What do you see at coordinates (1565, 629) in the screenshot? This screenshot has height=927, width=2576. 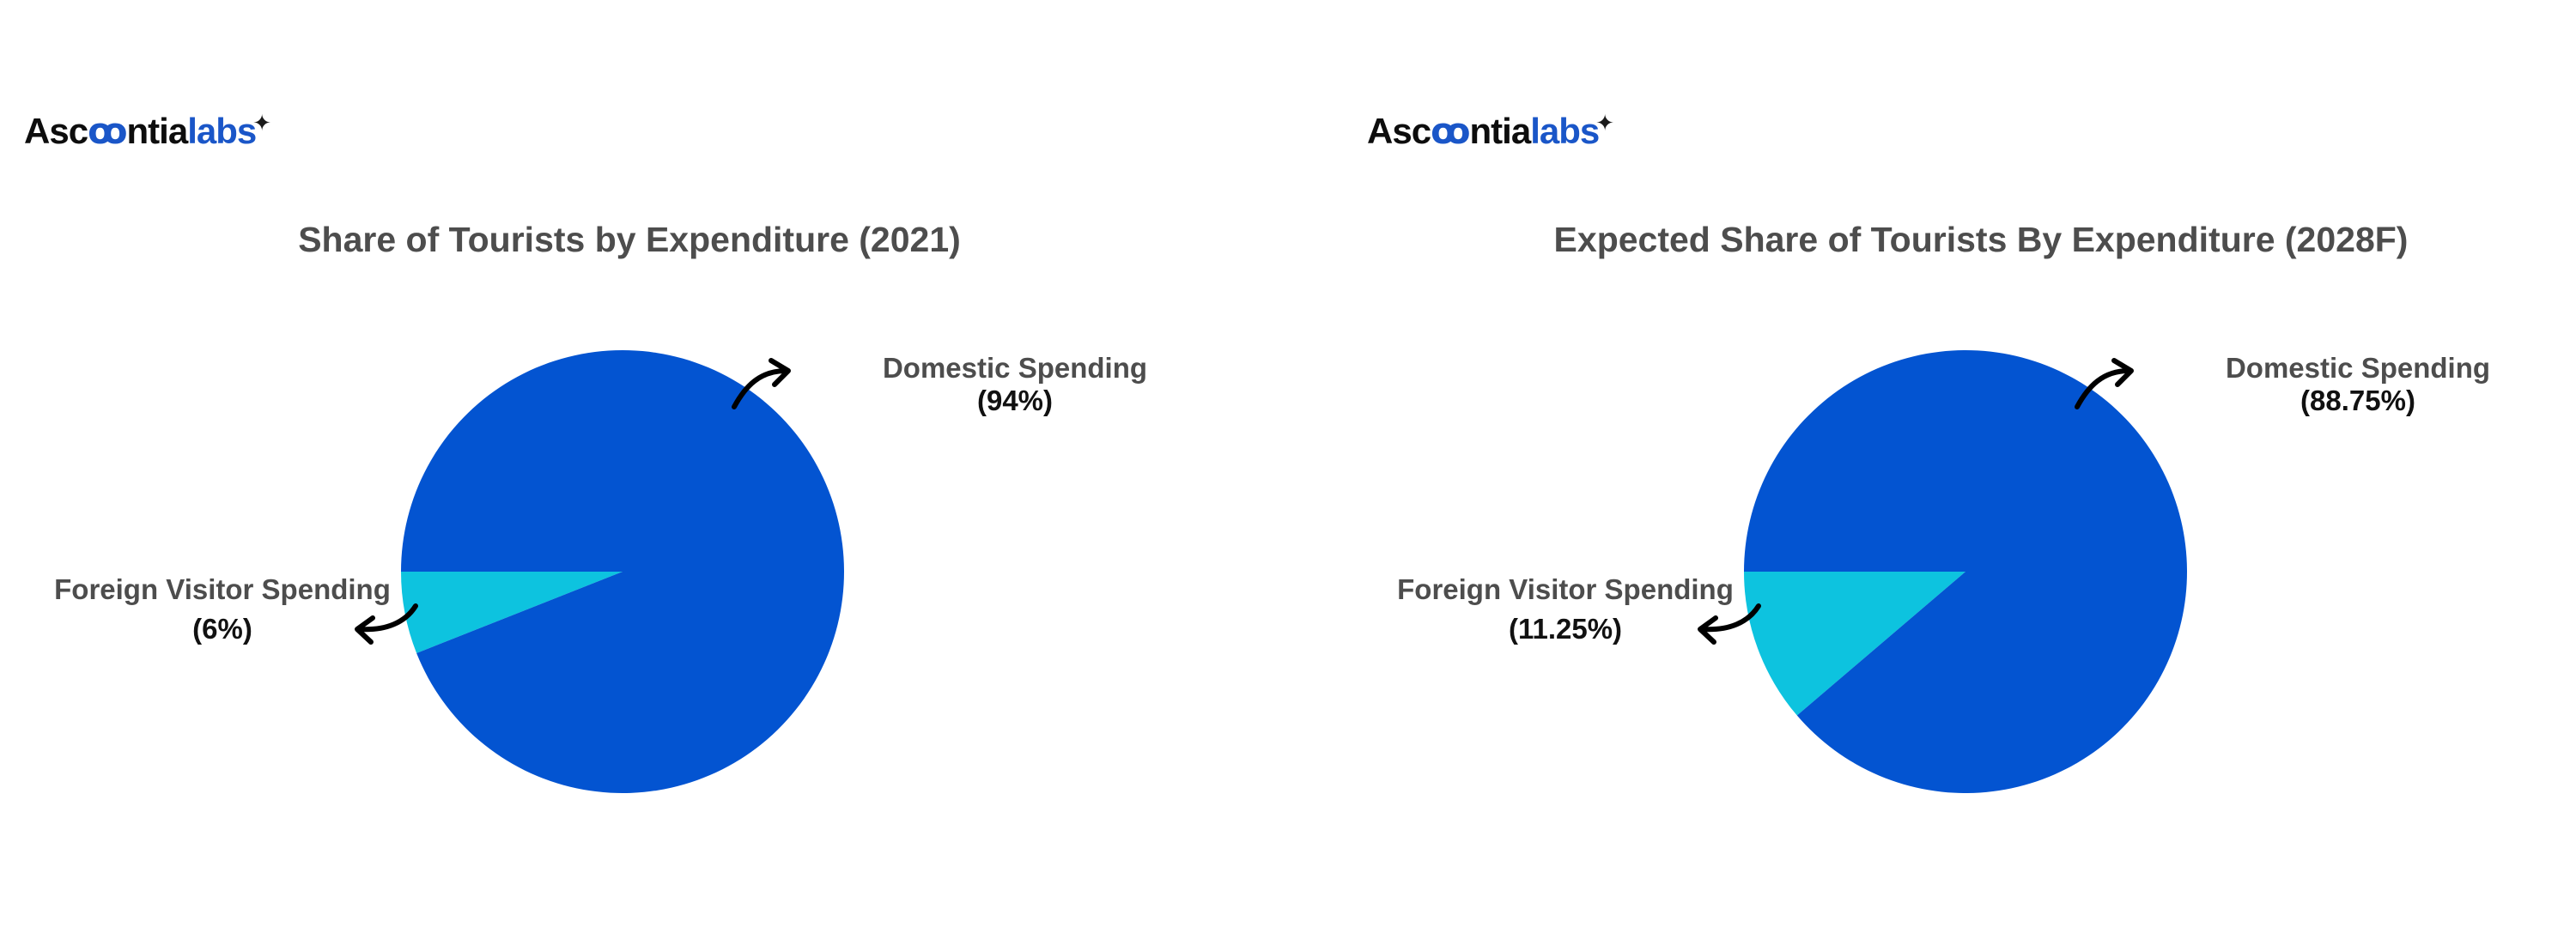 I see `slice-value: (11.25%)` at bounding box center [1565, 629].